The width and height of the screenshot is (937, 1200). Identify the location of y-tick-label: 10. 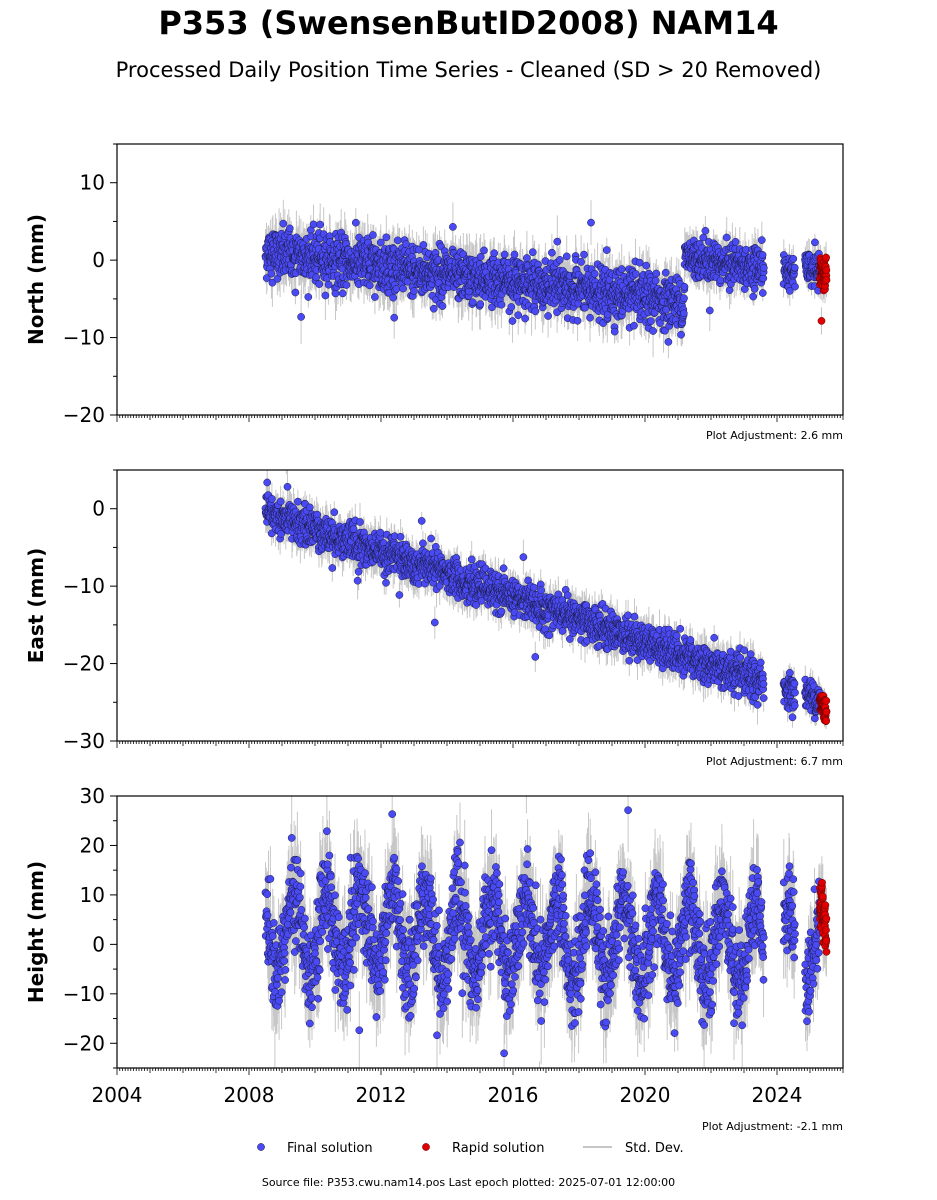
(92, 183).